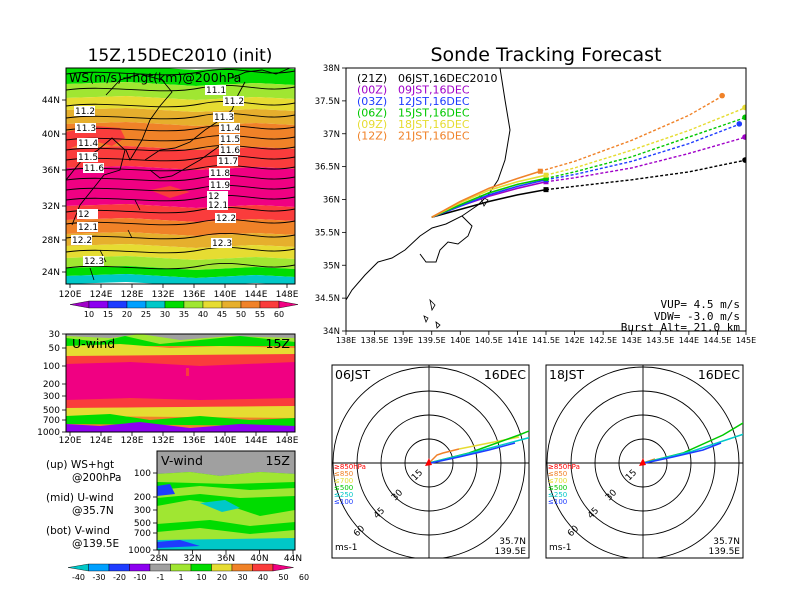  I want to click on lon-tick-label: 138E, so click(346, 340).